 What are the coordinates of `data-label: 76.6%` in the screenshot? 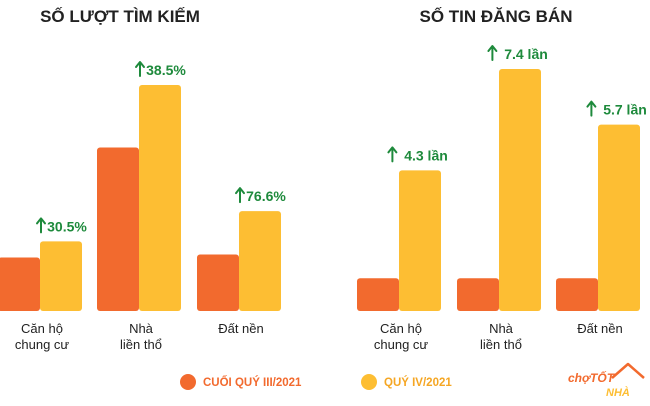 It's located at (266, 196).